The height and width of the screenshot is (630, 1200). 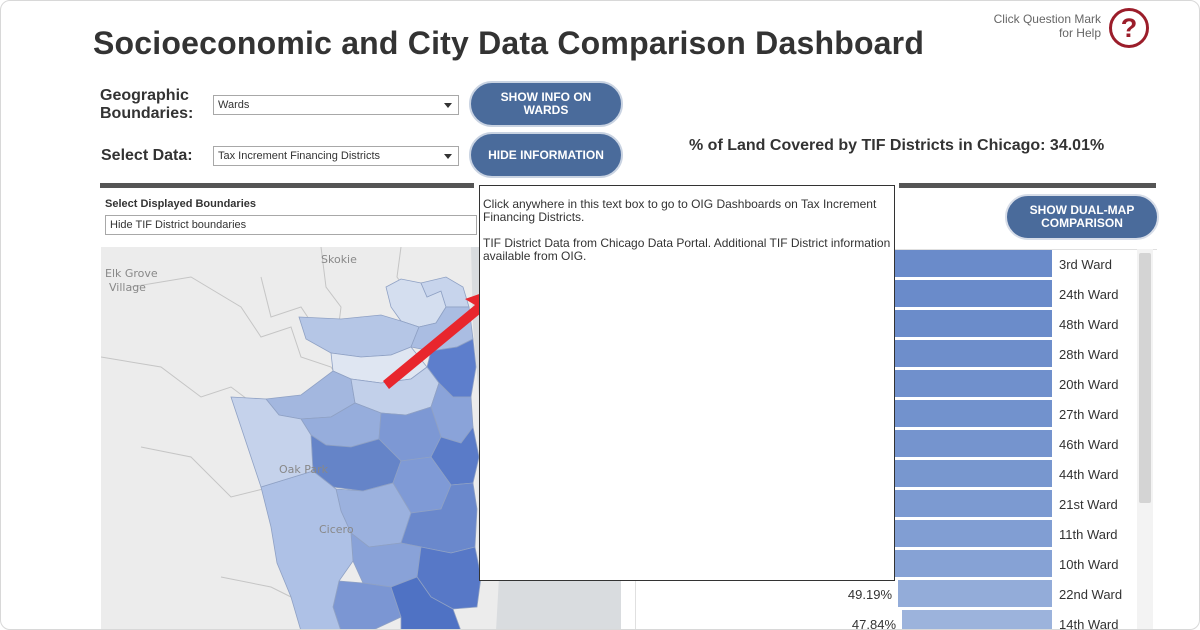 What do you see at coordinates (1047, 19) in the screenshot?
I see `help-hint-line1: Click Question Mark` at bounding box center [1047, 19].